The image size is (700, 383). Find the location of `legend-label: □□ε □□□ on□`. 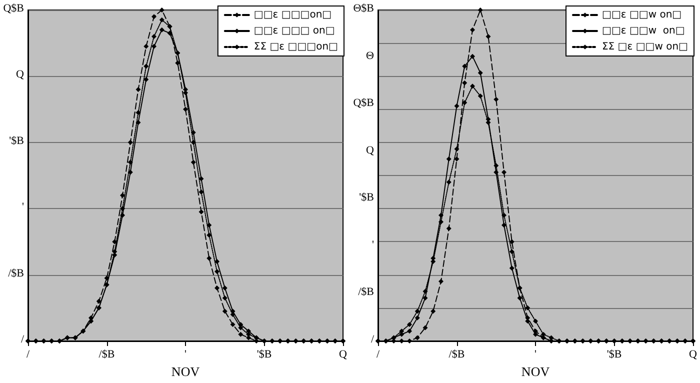

legend-label: □□ε □□□ on□ is located at coordinates (294, 31).